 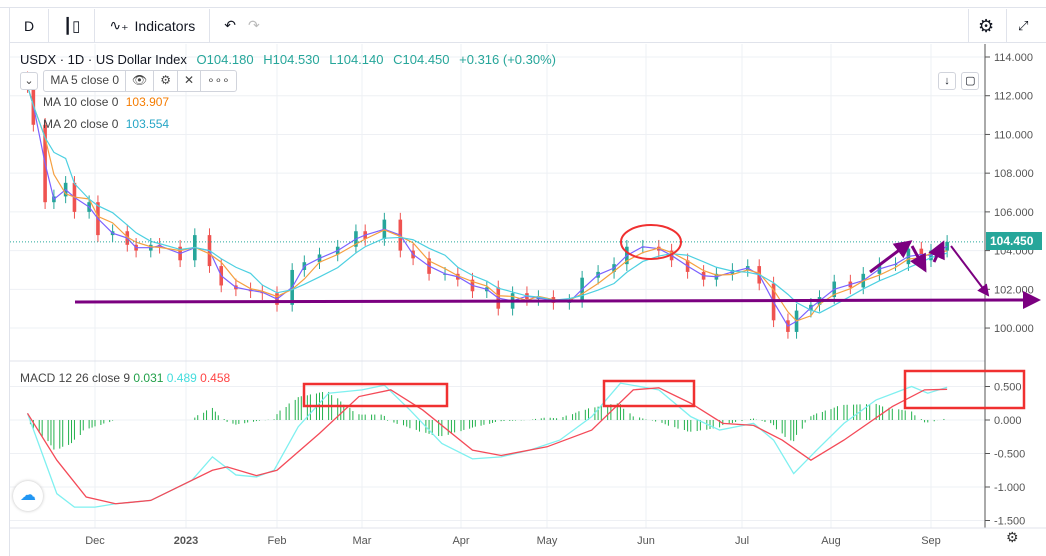 I want to click on redo-button: ↷, so click(x=253, y=25).